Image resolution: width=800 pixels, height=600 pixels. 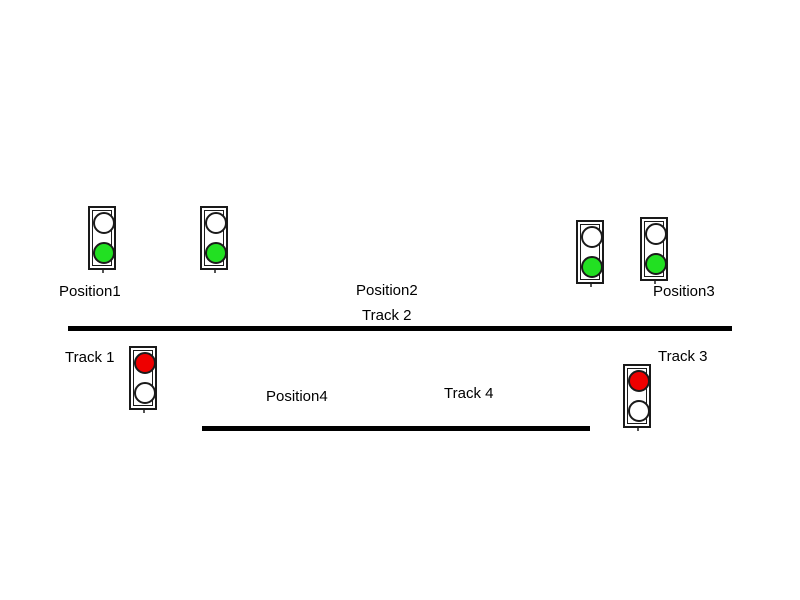 I want to click on position-4-label: Position4, so click(x=297, y=396).